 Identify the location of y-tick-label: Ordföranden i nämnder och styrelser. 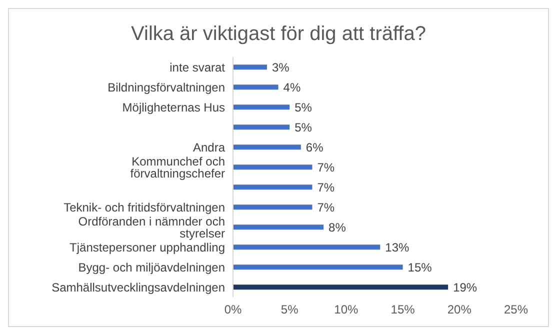
(151, 227).